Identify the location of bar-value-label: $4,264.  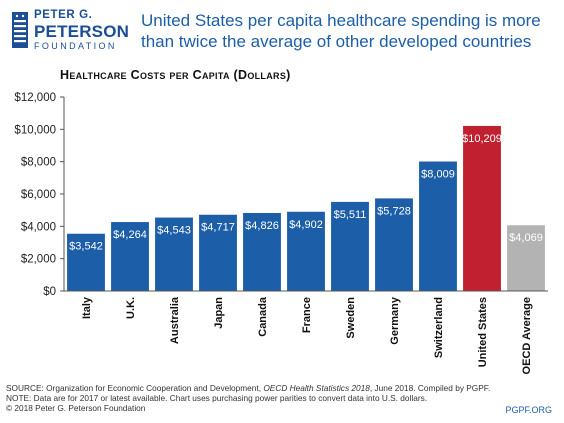
(130, 235).